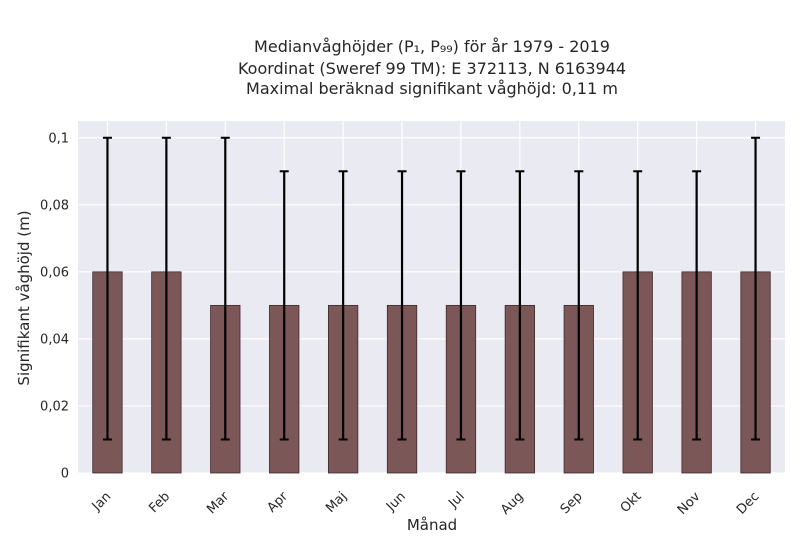 Image resolution: width=800 pixels, height=550 pixels. I want to click on x-tick-label: Aug, so click(512, 503).